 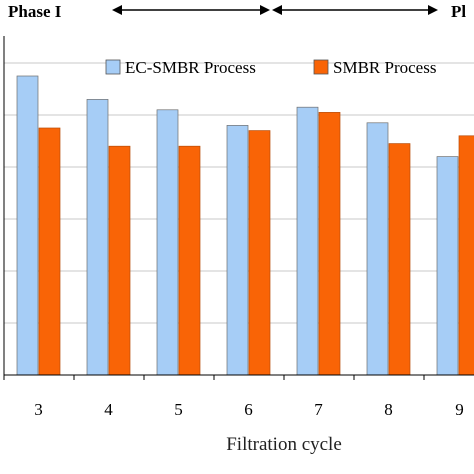 I want to click on legend: EC-SMBR Process SMBR Process, so click(x=270, y=67).